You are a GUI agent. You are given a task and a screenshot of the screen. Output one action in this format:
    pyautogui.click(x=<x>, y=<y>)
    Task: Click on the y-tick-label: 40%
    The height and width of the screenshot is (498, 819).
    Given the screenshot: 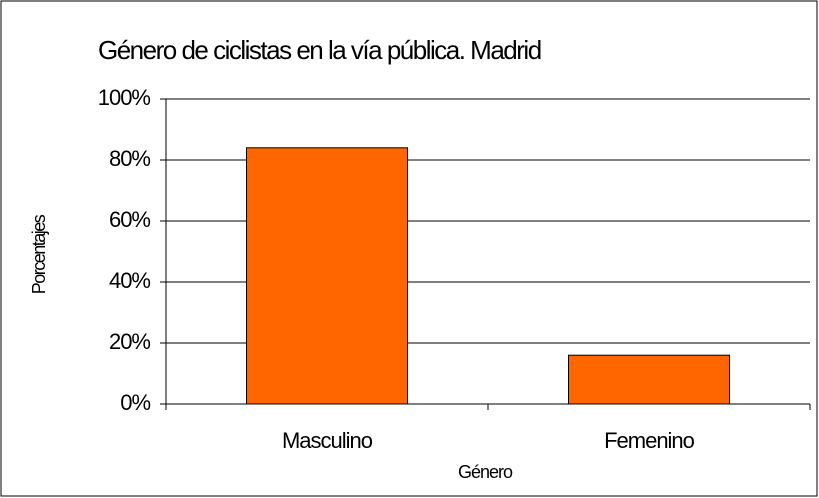 What is the action you would take?
    pyautogui.click(x=129, y=280)
    